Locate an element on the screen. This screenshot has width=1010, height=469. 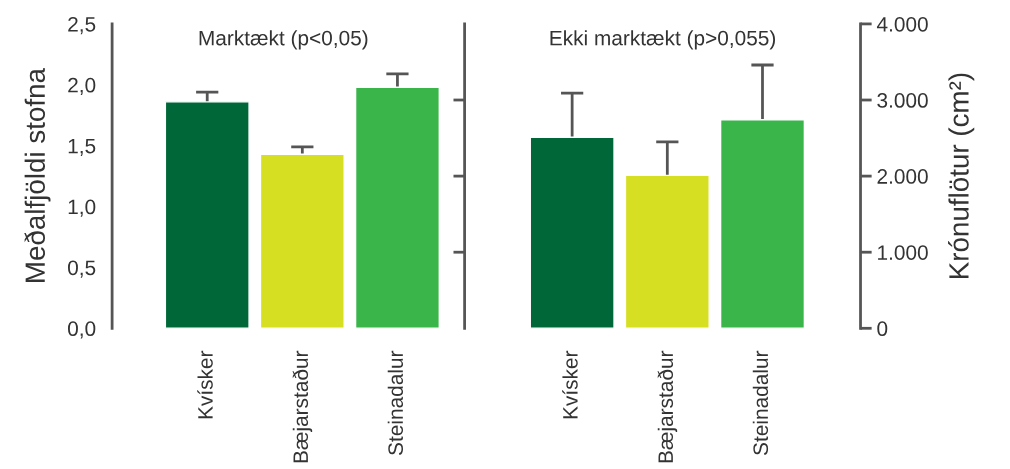
y-tick-label: 2,5 is located at coordinates (82, 25).